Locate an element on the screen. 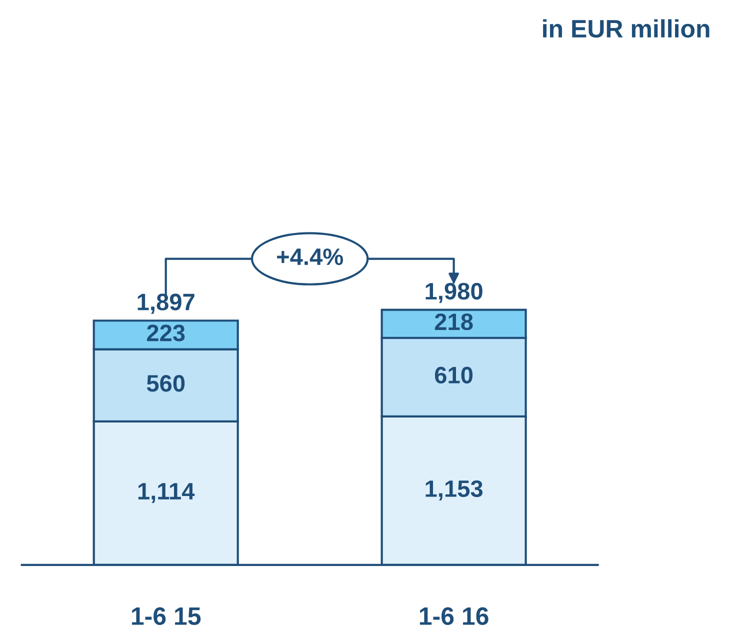  data-label: 560 is located at coordinates (165, 383).